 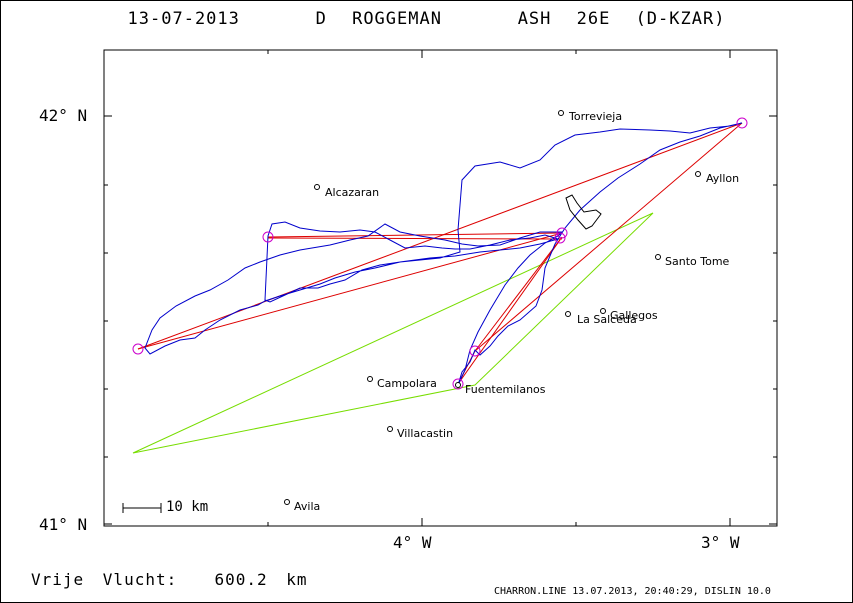 I want to click on town-label: Gallegos, so click(x=634, y=315).